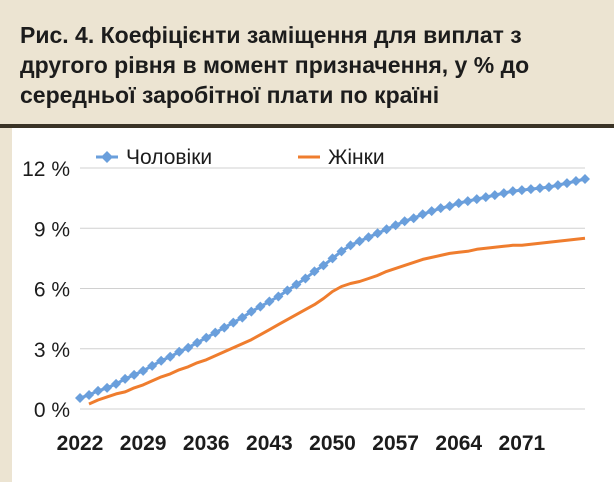  I want to click on y-tick-label: 12 %, so click(46, 169).